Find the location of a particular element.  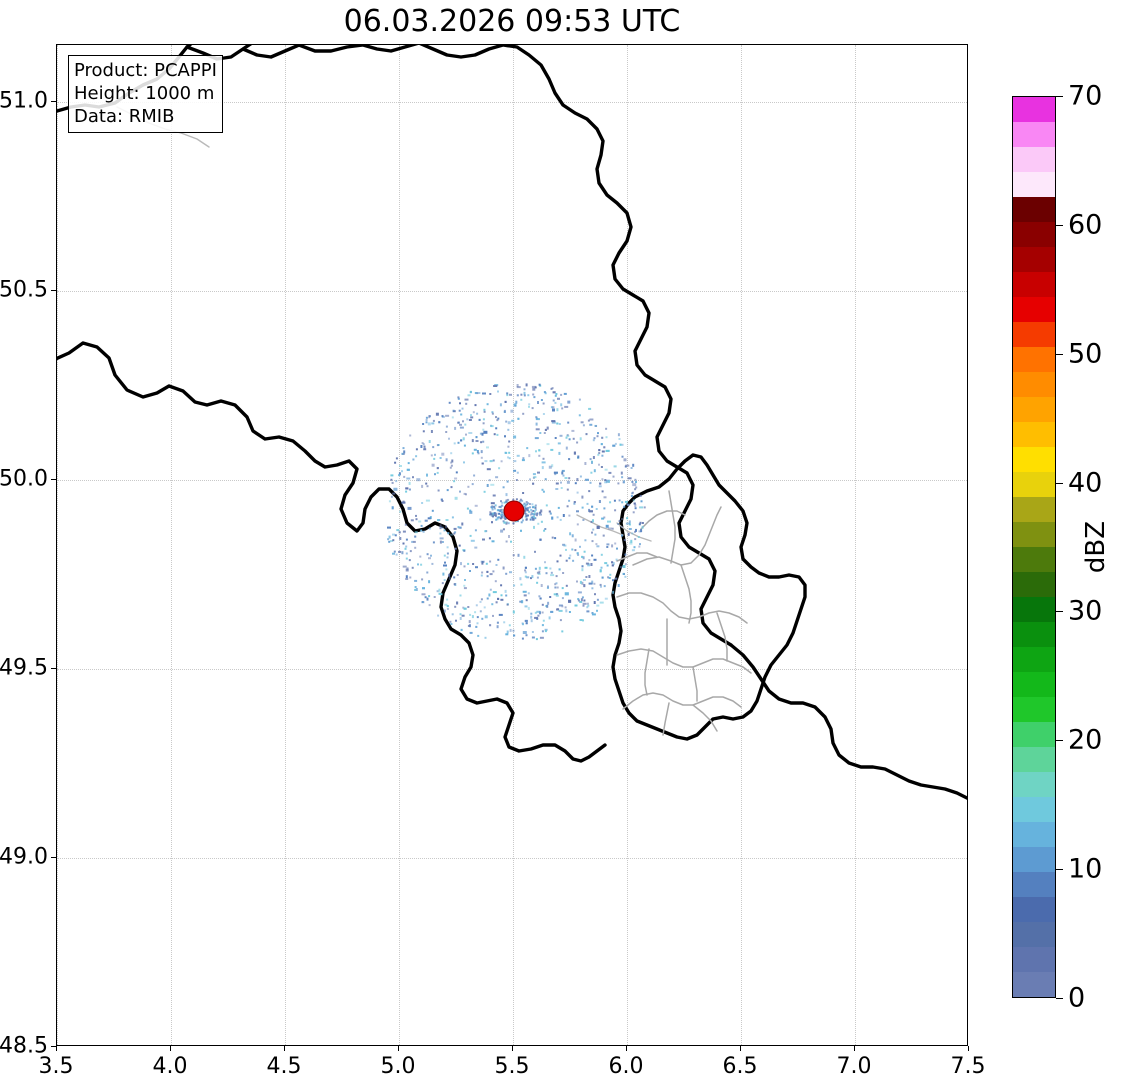

x-tick-label: 7.0 is located at coordinates (854, 1066).